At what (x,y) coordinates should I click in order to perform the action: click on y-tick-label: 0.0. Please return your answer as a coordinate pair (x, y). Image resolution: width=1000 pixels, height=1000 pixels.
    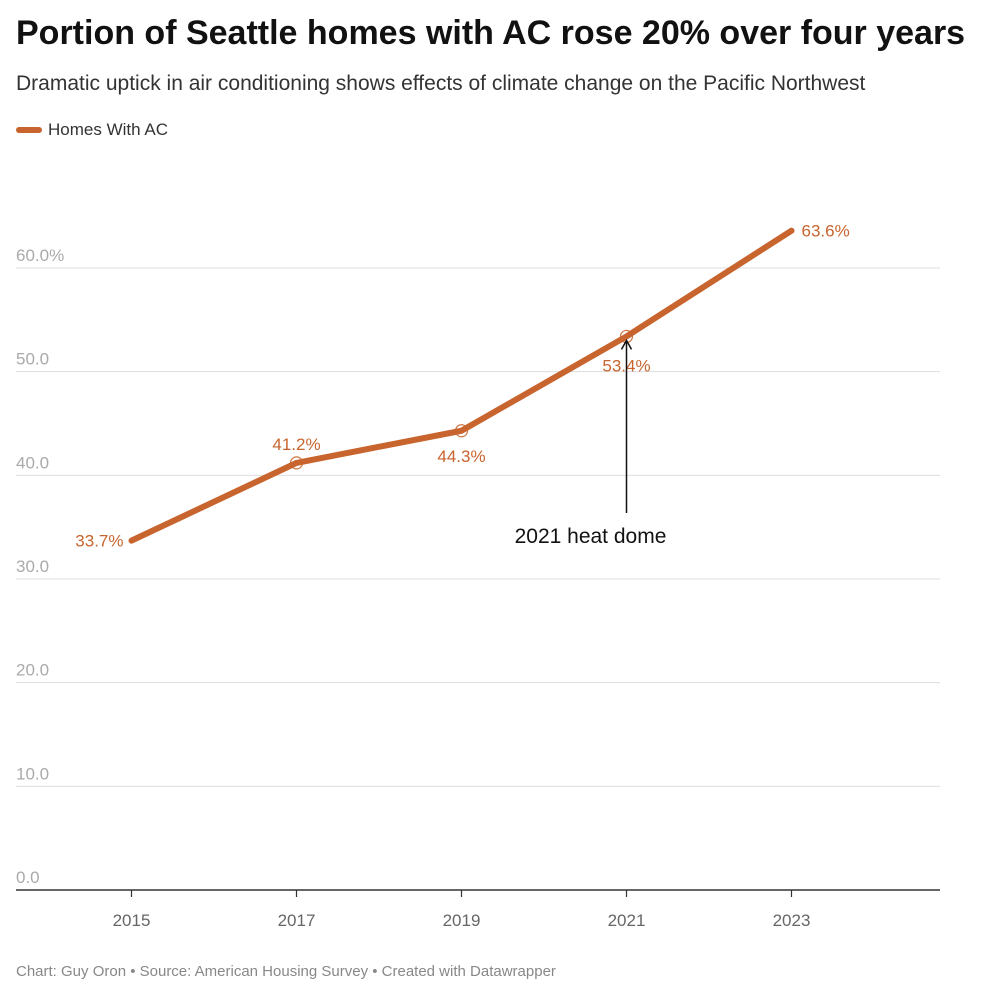
    Looking at the image, I should click on (28, 877).